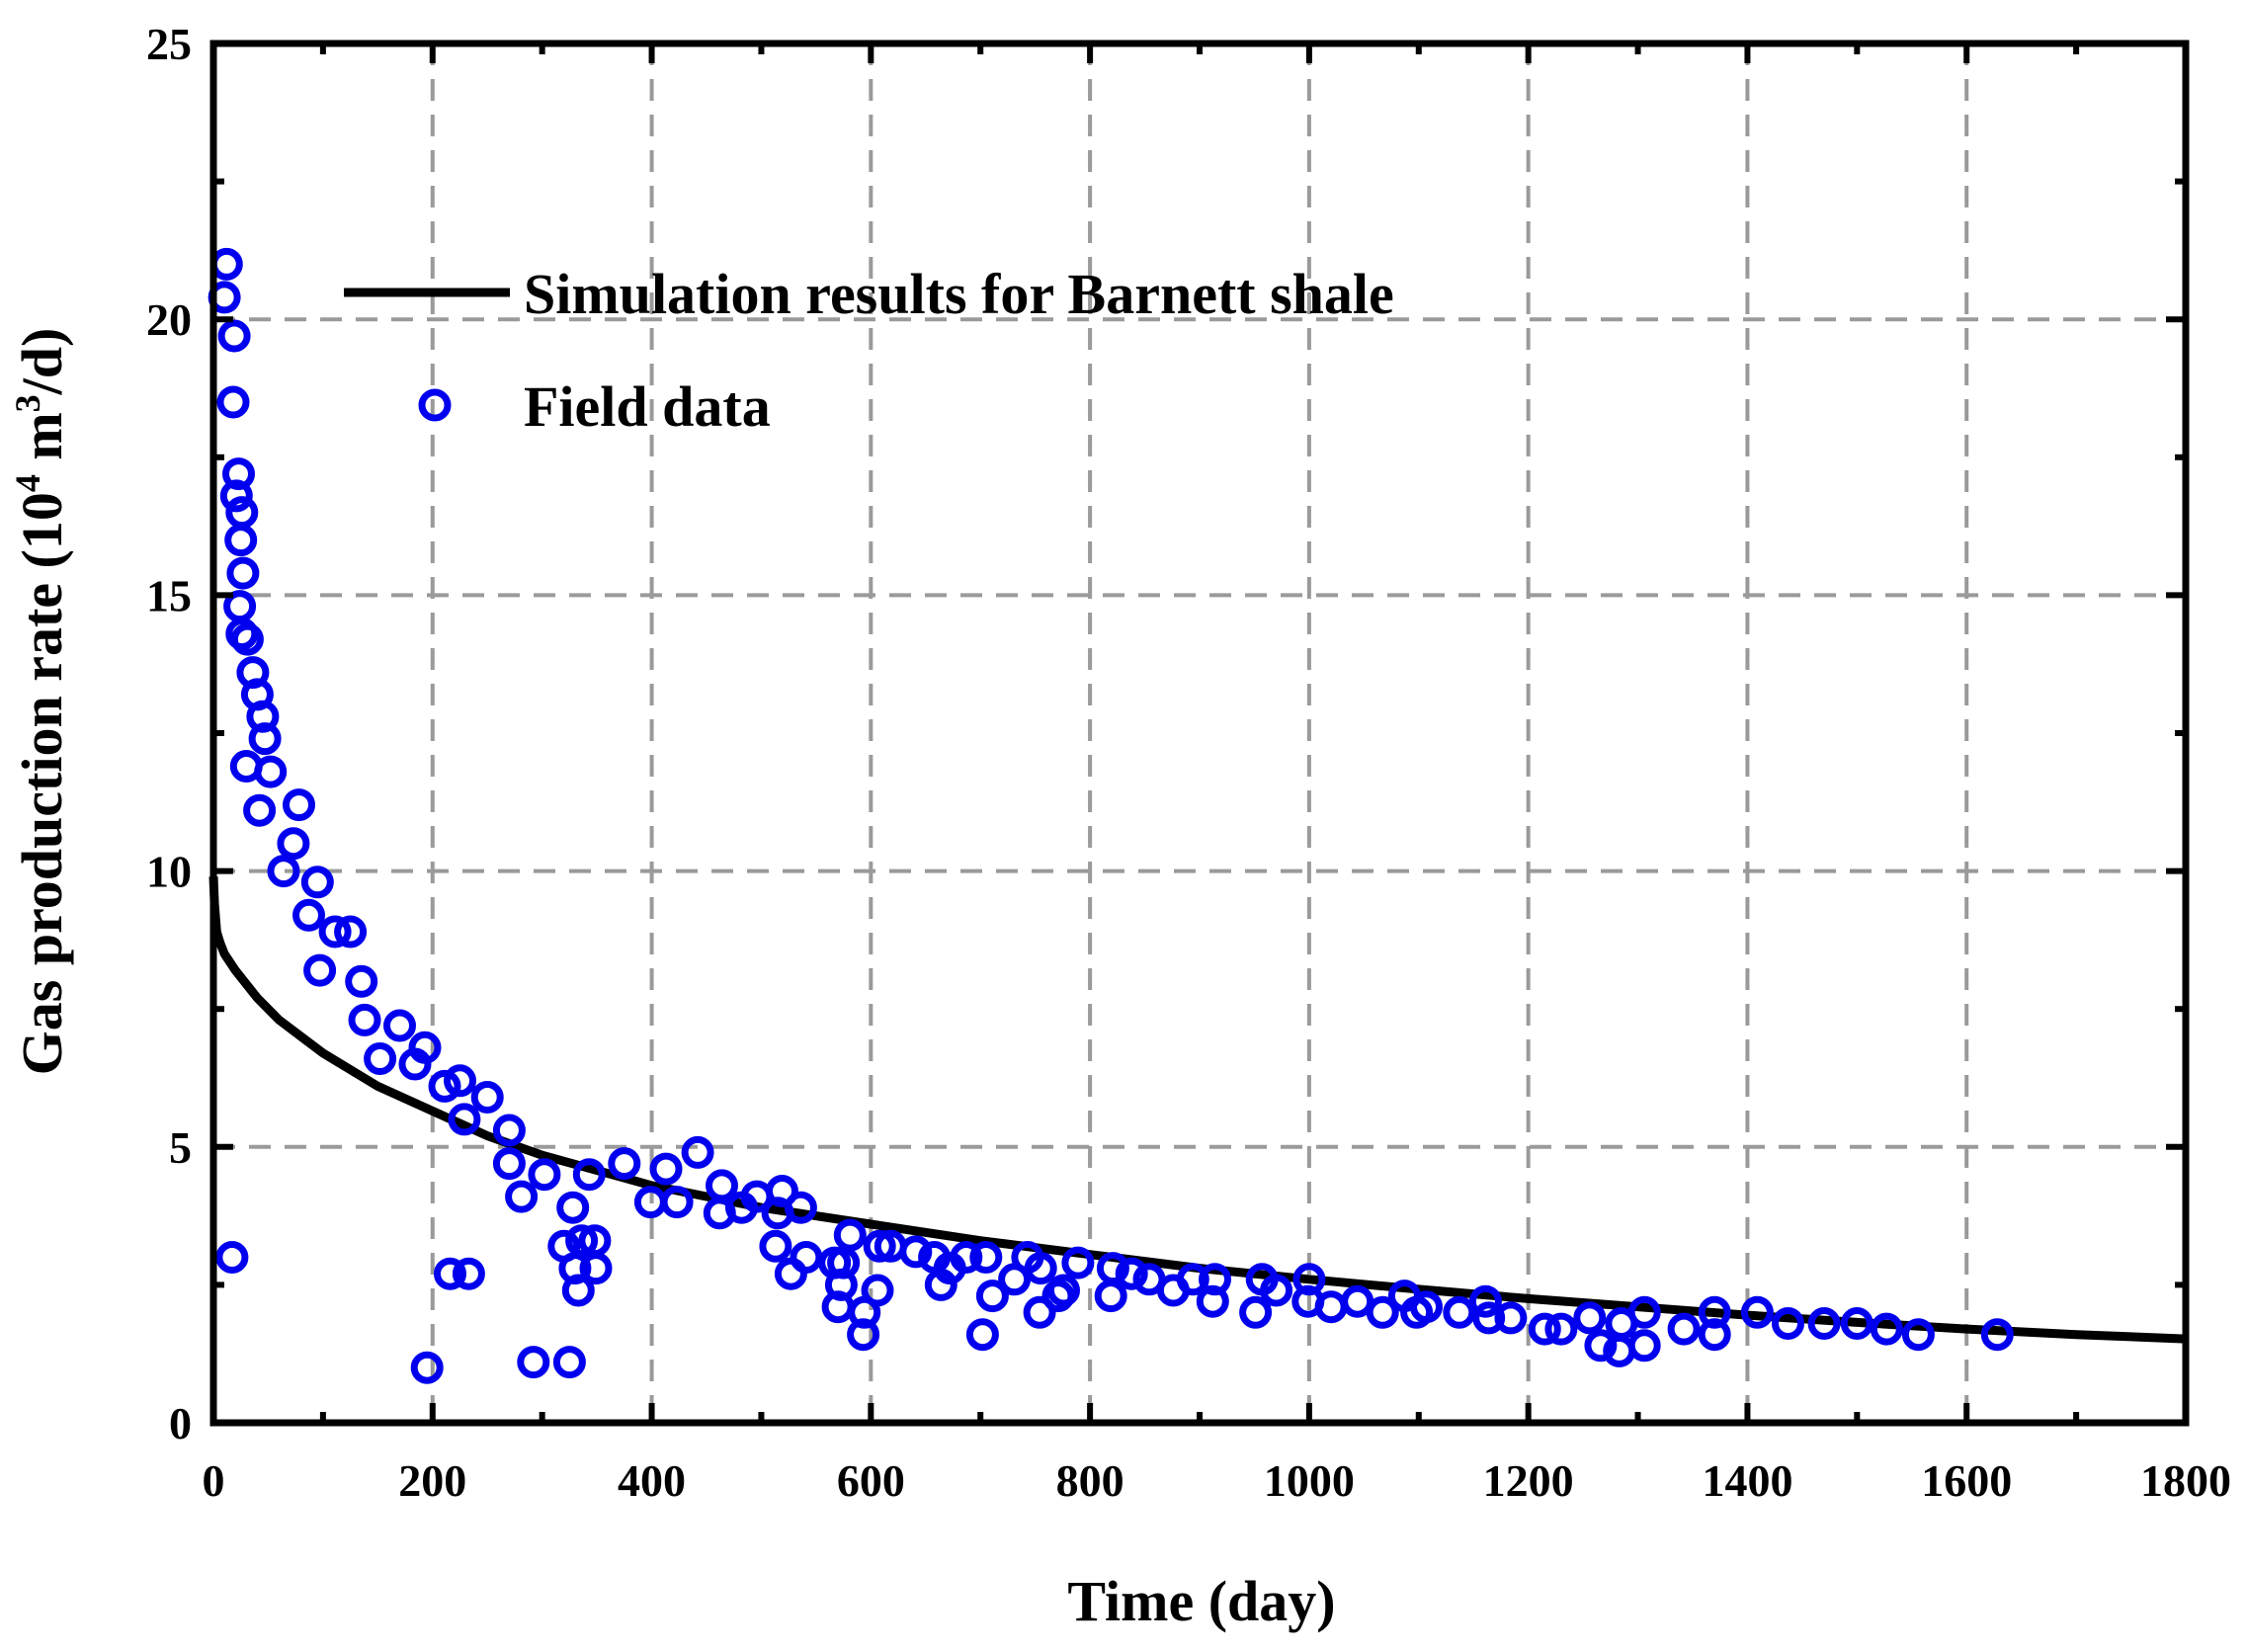 The image size is (2247, 1652). What do you see at coordinates (1528, 1480) in the screenshot?
I see `x-tick-label: 1200` at bounding box center [1528, 1480].